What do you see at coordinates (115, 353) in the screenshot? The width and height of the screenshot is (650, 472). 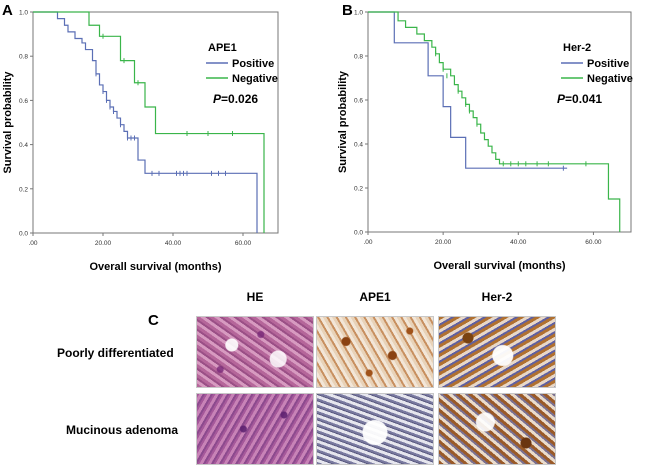 I see `row-label-poorly-differentiated: Poorly differentiated` at bounding box center [115, 353].